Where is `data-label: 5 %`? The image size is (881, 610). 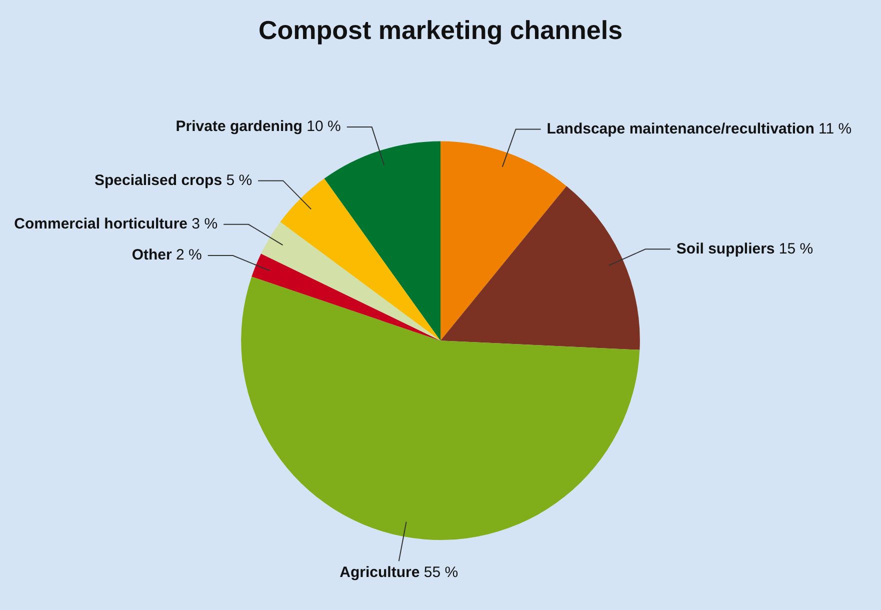
data-label: 5 % is located at coordinates (239, 180).